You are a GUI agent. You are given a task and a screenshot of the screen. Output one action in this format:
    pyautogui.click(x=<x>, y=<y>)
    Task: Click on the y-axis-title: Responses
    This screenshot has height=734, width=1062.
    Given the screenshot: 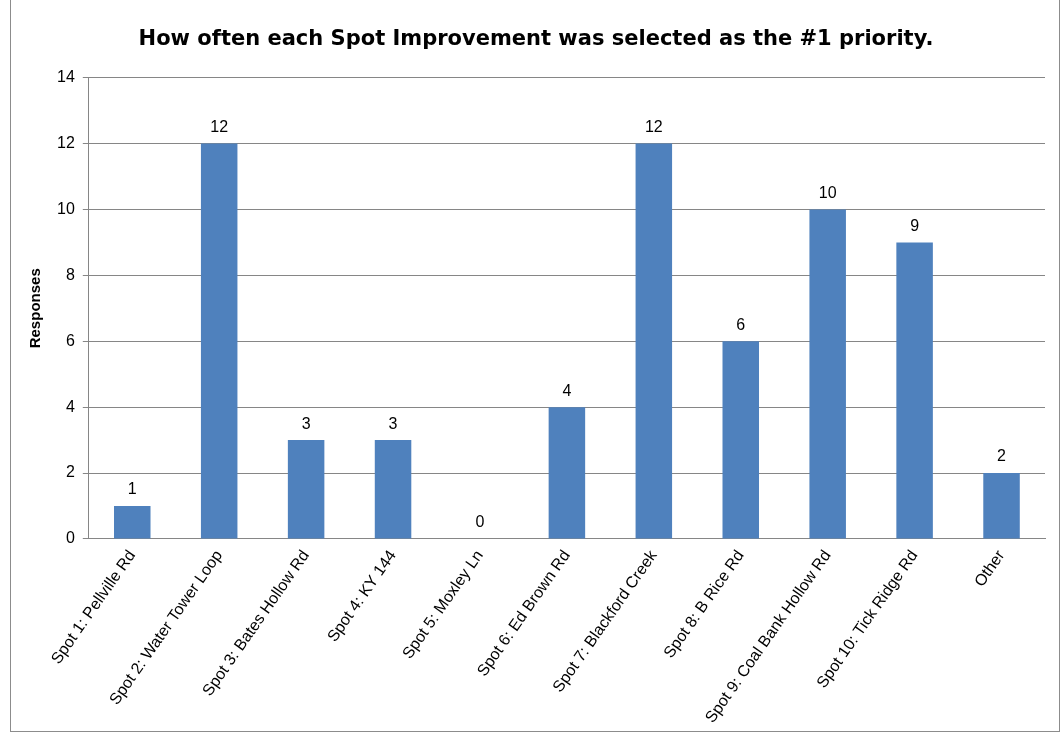 What is the action you would take?
    pyautogui.click(x=35, y=308)
    